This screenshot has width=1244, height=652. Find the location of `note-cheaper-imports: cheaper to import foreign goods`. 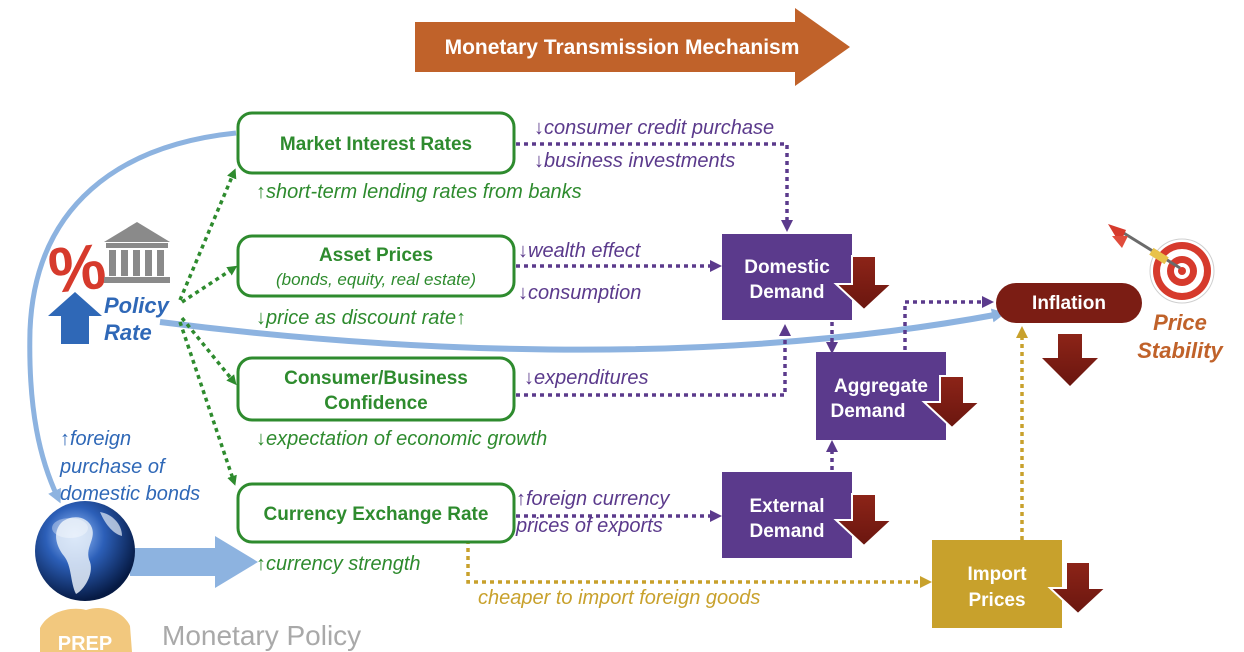

note-cheaper-imports: cheaper to import foreign goods is located at coordinates (619, 598).